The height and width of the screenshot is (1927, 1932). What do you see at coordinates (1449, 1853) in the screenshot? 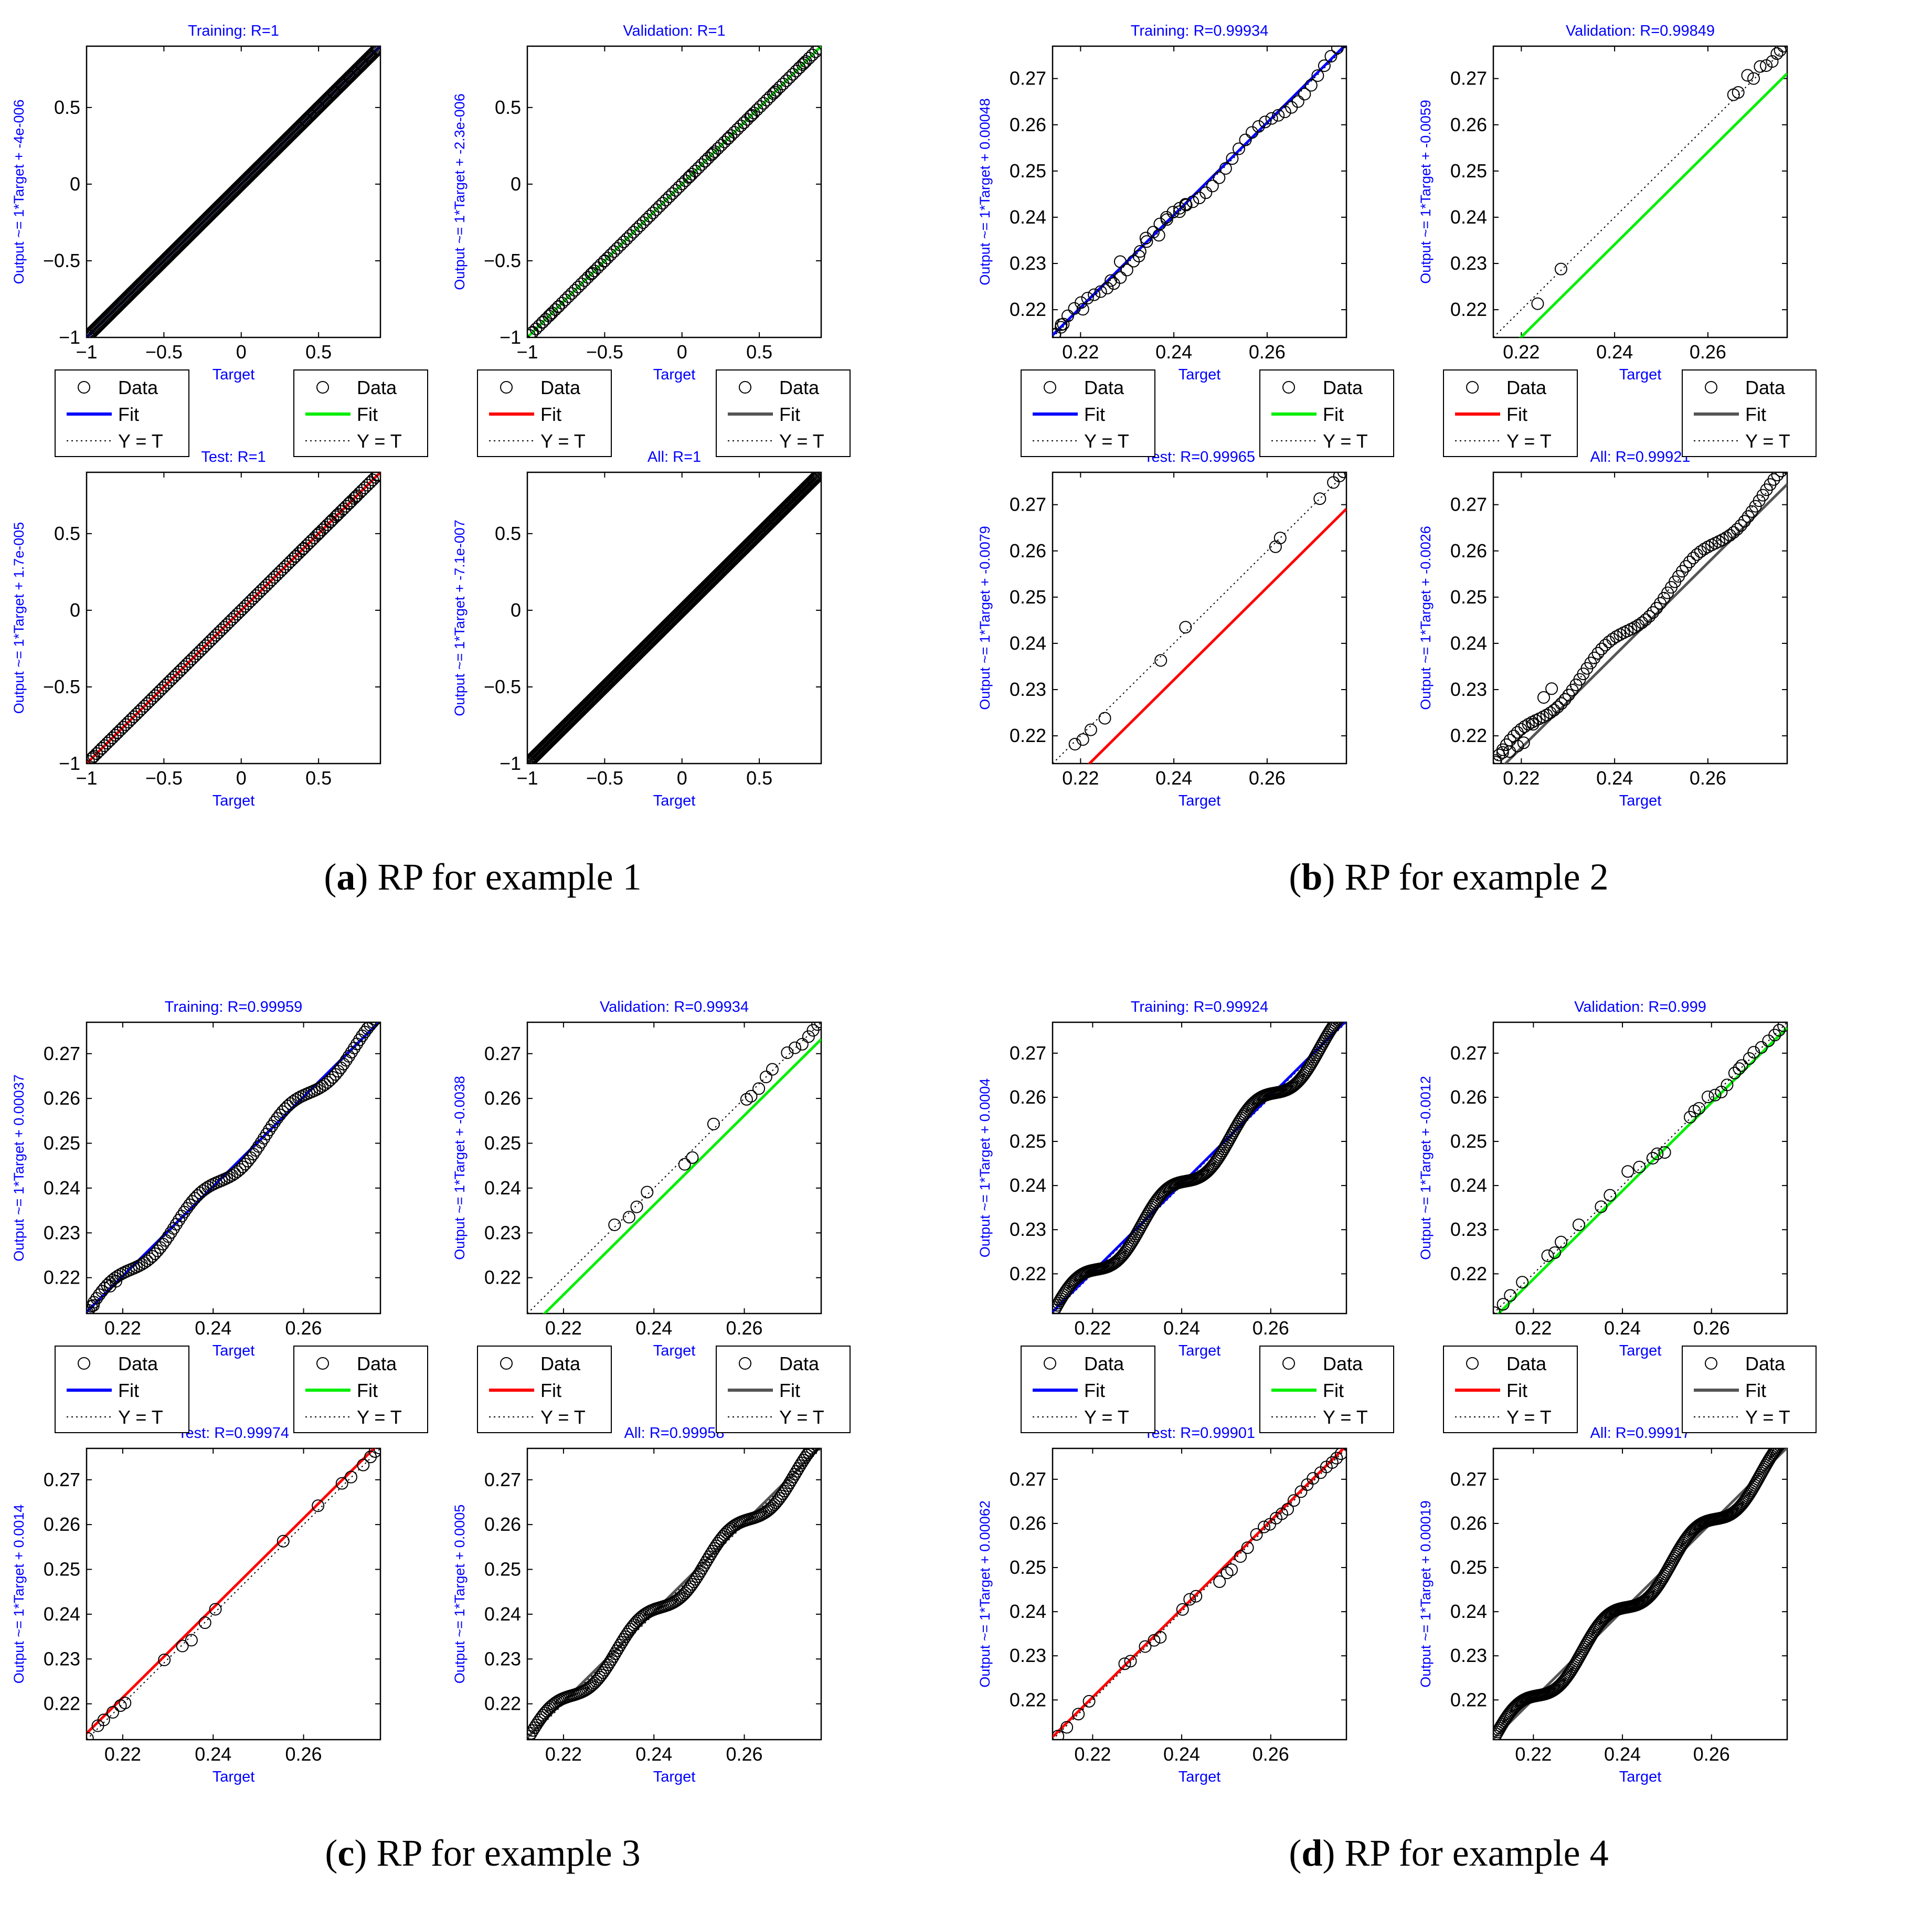
I see `caption-d: (d) RP for example 4` at bounding box center [1449, 1853].